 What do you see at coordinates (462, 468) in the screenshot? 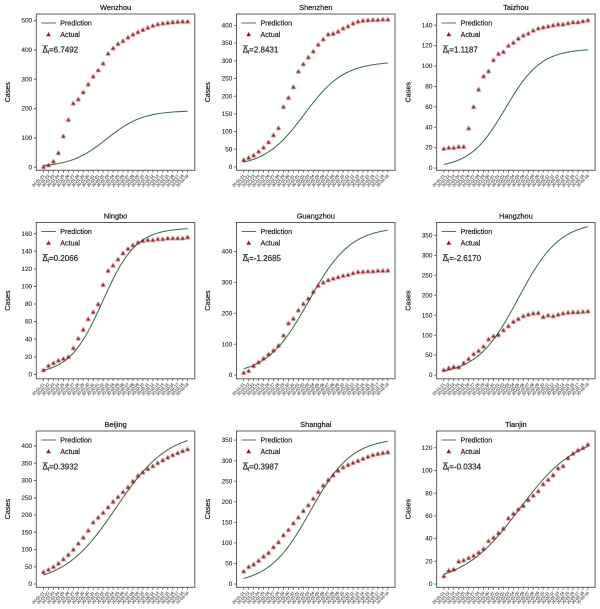
I see `svg-text: Δi=-0.0334` at bounding box center [462, 468].